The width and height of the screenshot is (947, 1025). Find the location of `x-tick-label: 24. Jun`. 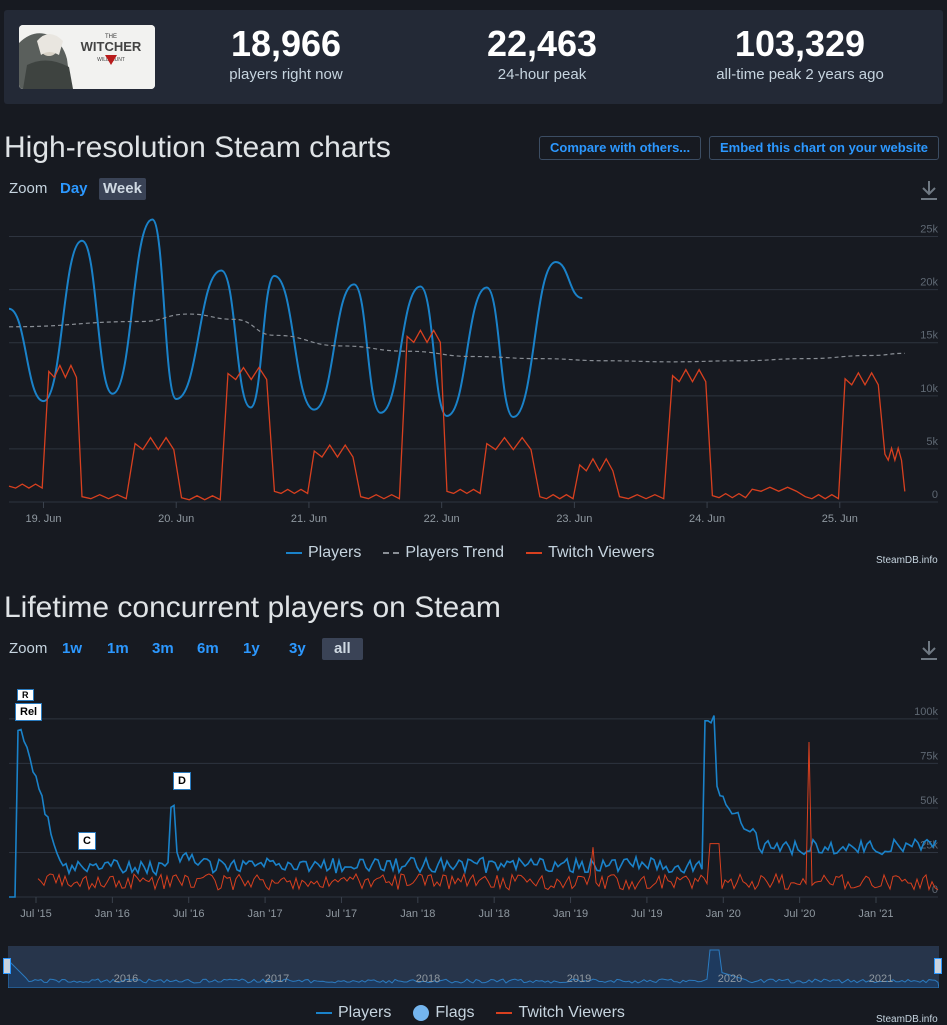

x-tick-label: 24. Jun is located at coordinates (707, 519).